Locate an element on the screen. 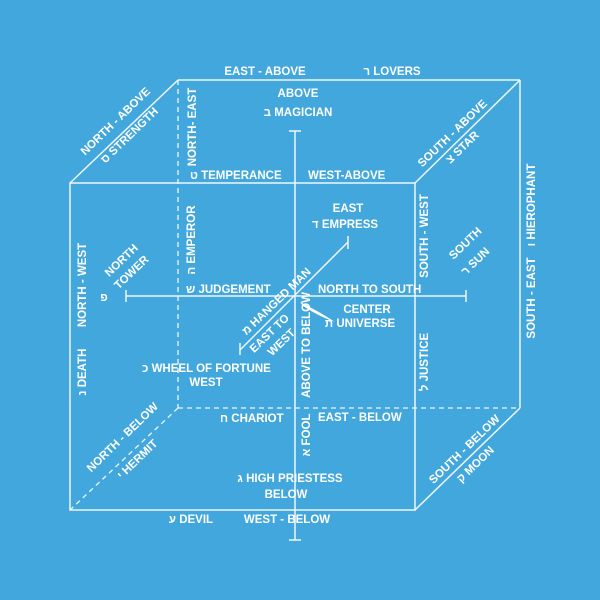 The image size is (600, 600). label-above: ABOVE is located at coordinates (298, 94).